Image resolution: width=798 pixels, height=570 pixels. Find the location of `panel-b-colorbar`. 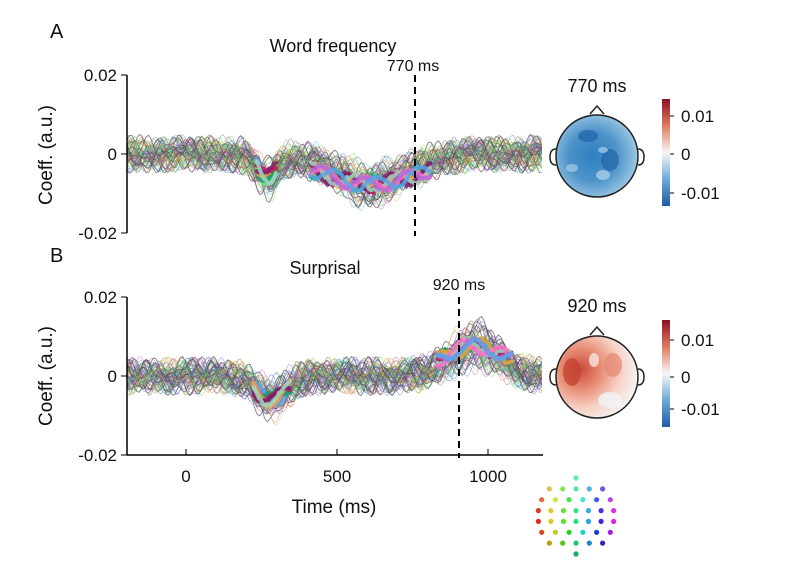

panel-b-colorbar is located at coordinates (666, 373).